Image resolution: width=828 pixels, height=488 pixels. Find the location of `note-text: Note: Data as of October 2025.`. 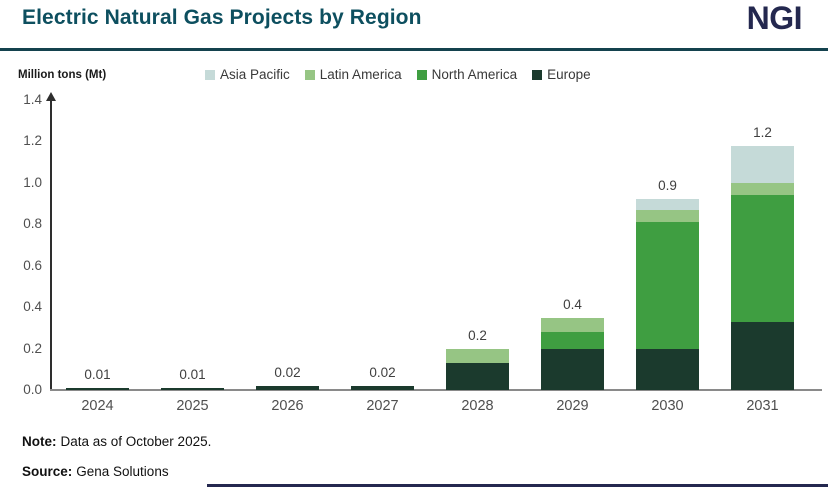

note-text: Note: Data as of October 2025. is located at coordinates (116, 441).